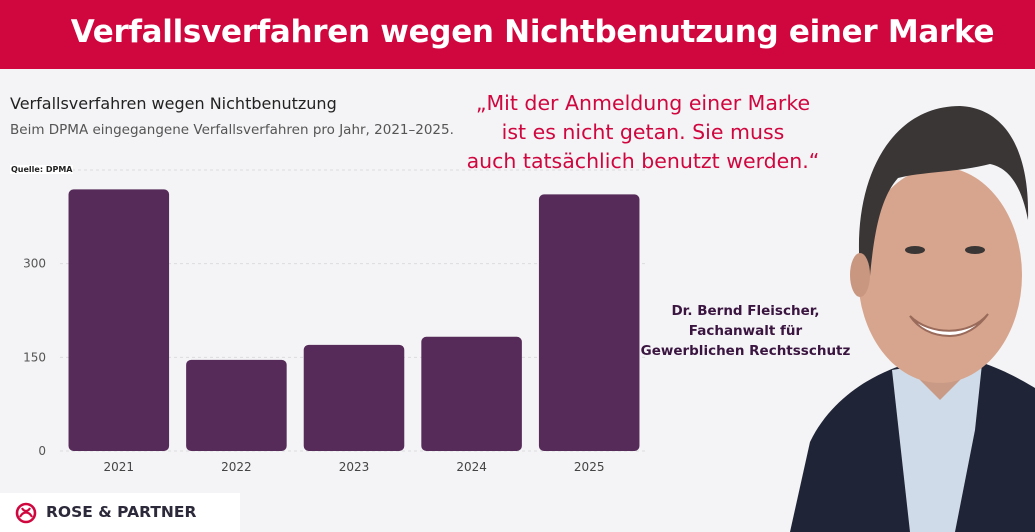  What do you see at coordinates (471, 467) in the screenshot?
I see `x-tick-label: 2024` at bounding box center [471, 467].